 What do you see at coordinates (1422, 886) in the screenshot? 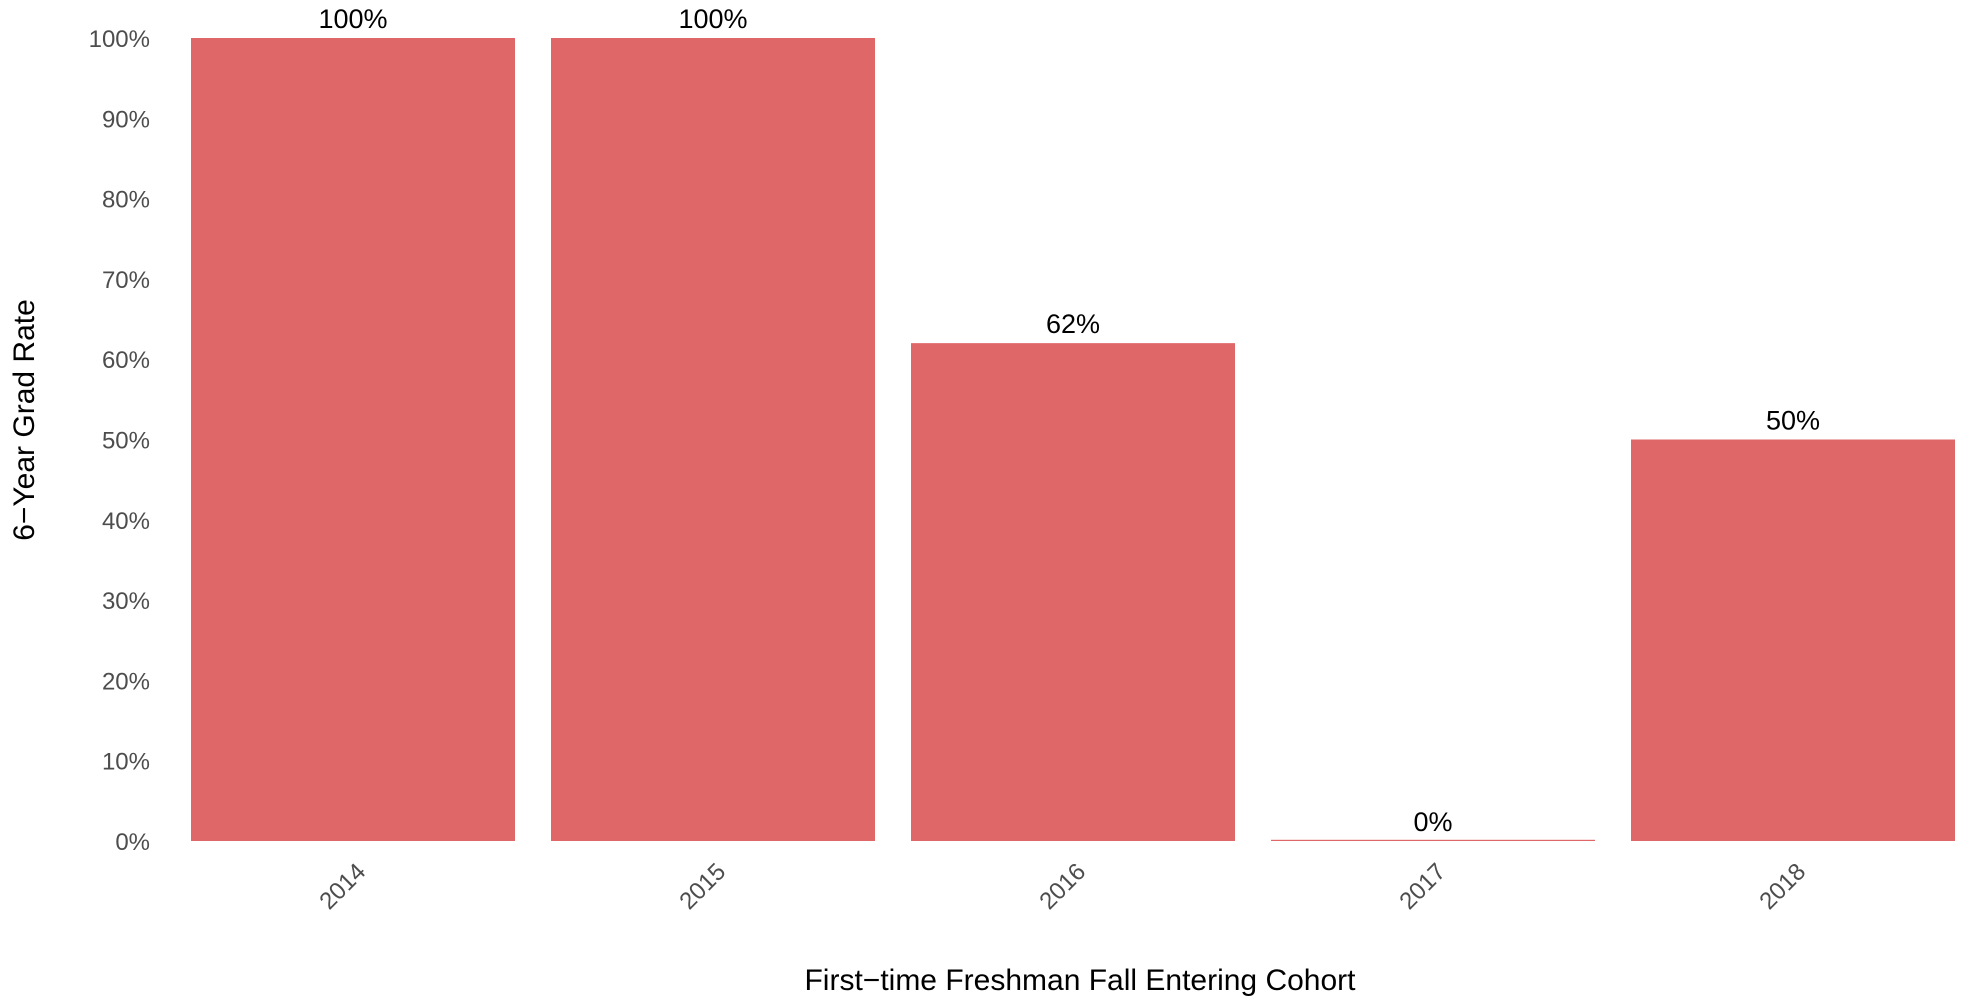
I see `x-tick-label: 2017` at bounding box center [1422, 886].